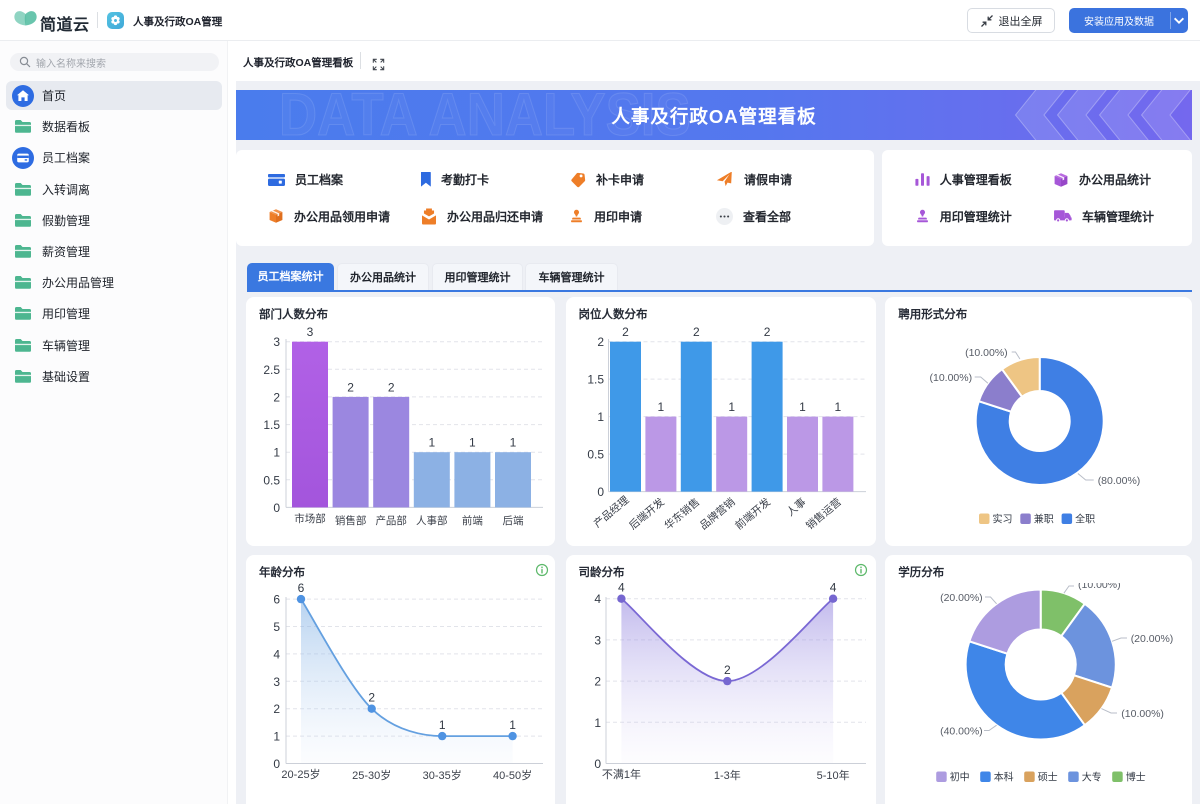 The width and height of the screenshot is (1200, 804). What do you see at coordinates (1092, 777) in the screenshot?
I see `svg-text: 大专` at bounding box center [1092, 777].